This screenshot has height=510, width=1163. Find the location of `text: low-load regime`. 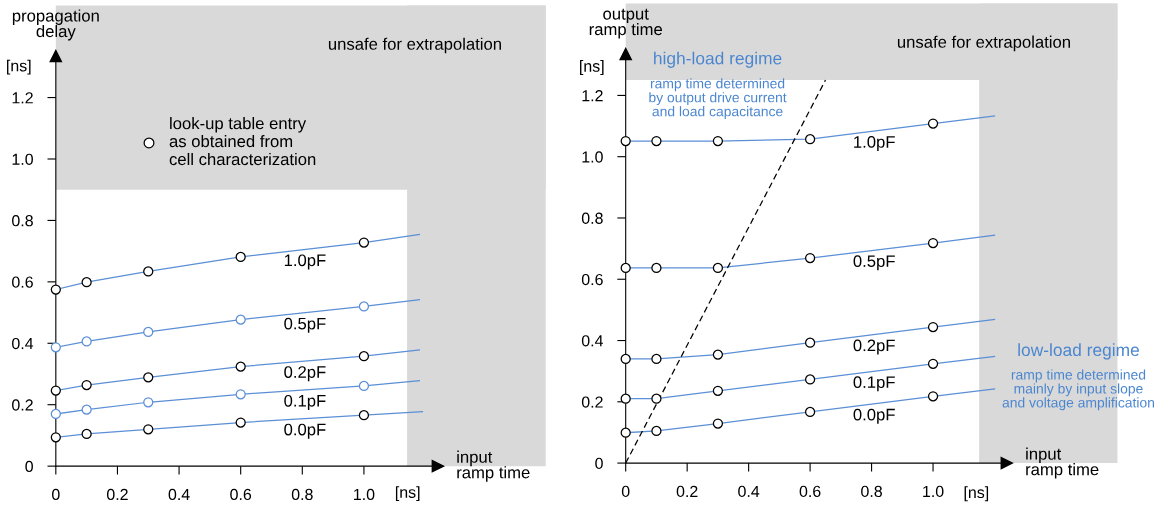

text: low-load regime is located at coordinates (1078, 351).